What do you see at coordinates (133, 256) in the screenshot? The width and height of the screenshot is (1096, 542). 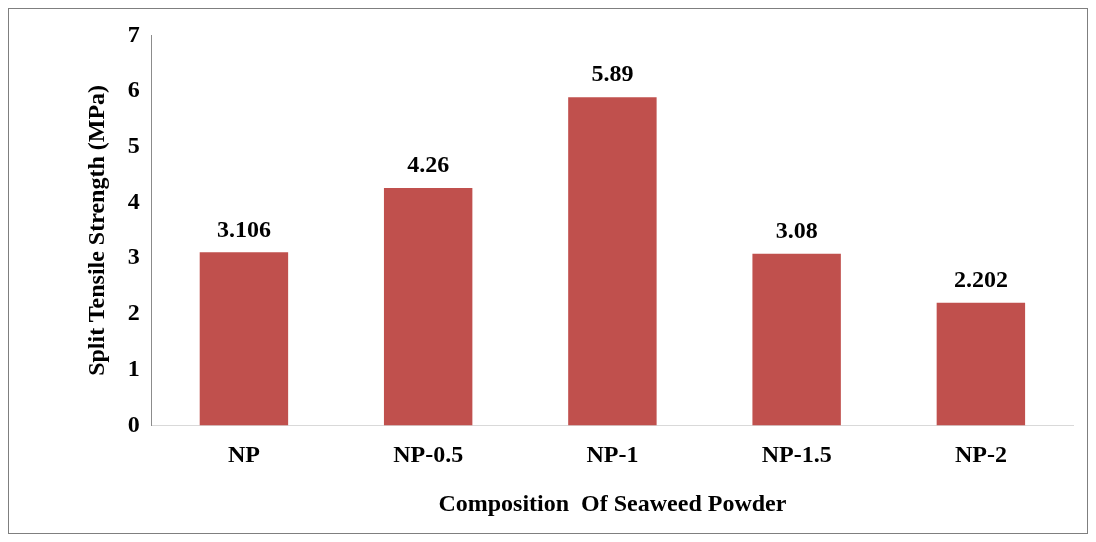 I see `y-tick-label: 3` at bounding box center [133, 256].